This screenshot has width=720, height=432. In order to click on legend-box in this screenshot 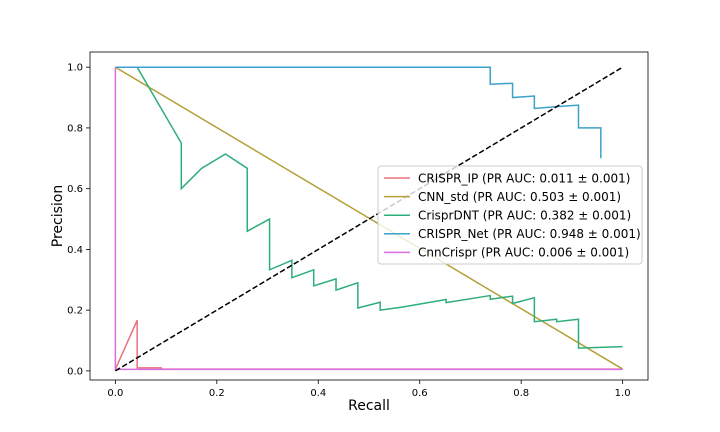, I will do `click(510, 215)`.